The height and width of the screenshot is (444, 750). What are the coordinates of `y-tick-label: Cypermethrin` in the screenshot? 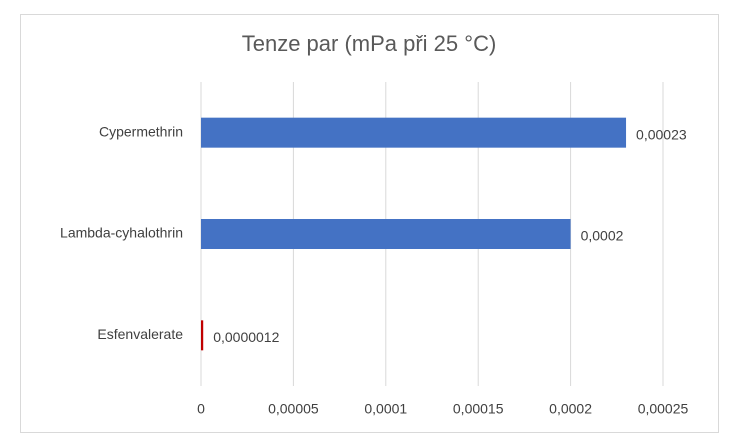 It's located at (141, 131).